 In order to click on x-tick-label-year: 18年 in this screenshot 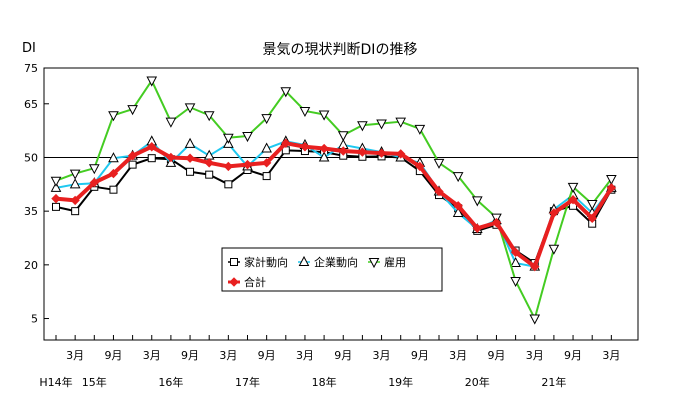, I will do `click(324, 382)`.